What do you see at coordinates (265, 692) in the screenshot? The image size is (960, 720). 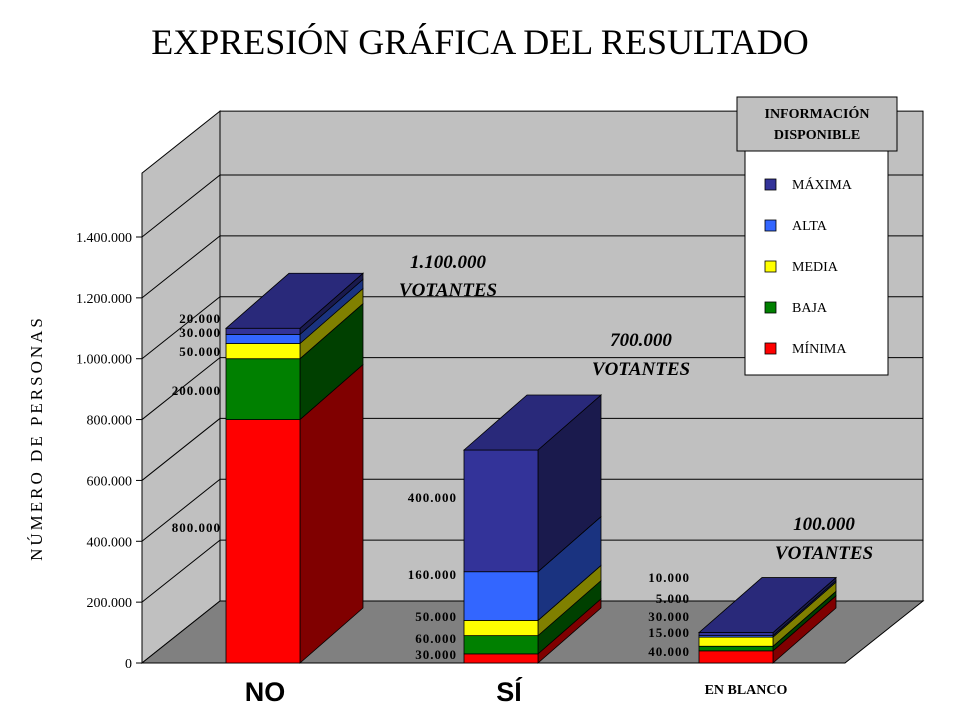 I see `category-label-no: NO` at bounding box center [265, 692].